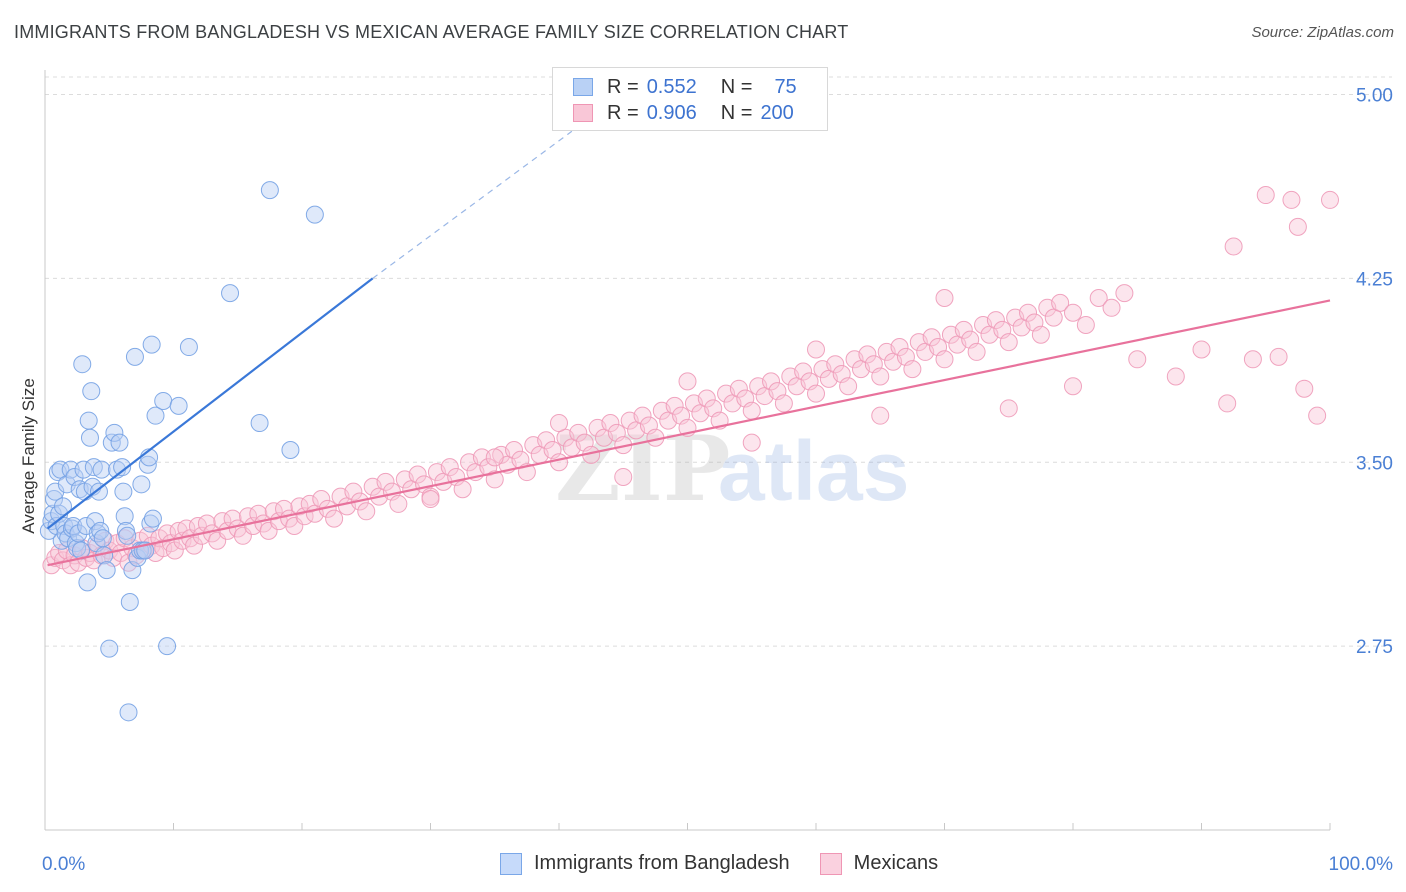 The width and height of the screenshot is (1406, 892). I want to click on watermark-atlas: atlas, so click(813, 471).